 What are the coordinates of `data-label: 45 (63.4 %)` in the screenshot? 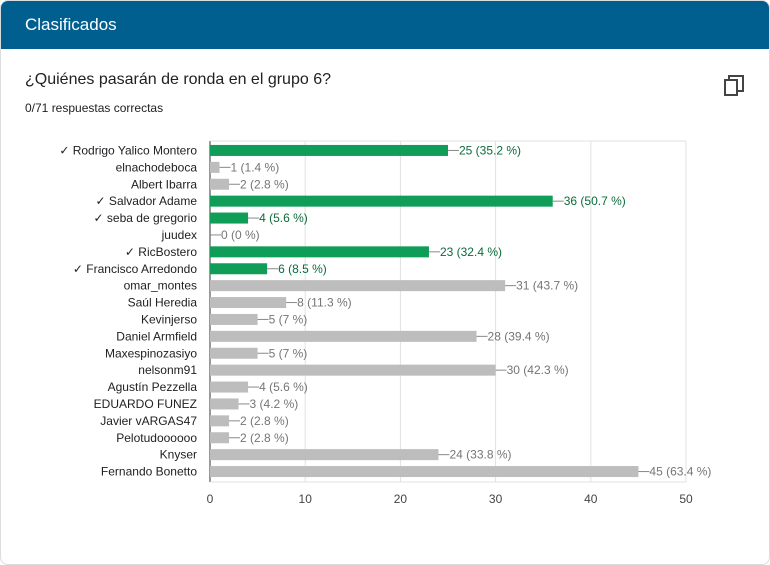 It's located at (680, 472).